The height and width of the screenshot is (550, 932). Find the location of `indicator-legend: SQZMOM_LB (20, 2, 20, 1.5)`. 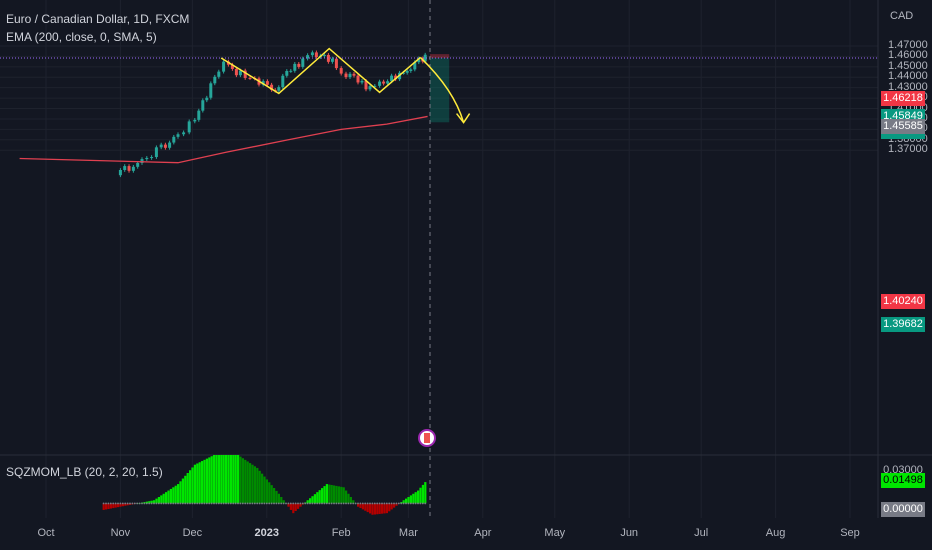

indicator-legend: SQZMOM_LB (20, 2, 20, 1.5) is located at coordinates (84, 472).